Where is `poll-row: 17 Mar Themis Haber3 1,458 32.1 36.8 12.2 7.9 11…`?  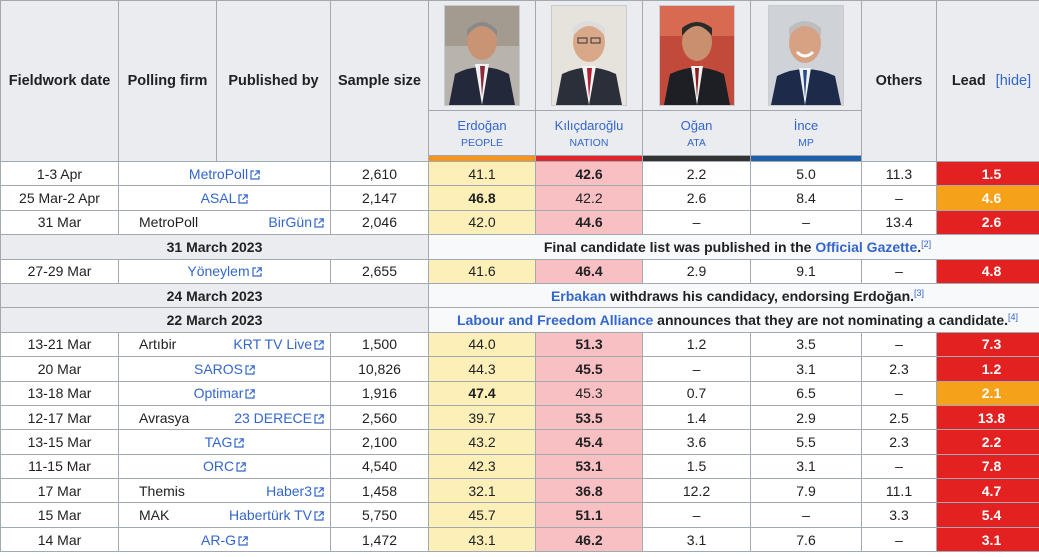 poll-row: 17 Mar Themis Haber3 1,458 32.1 36.8 12.2 7.9 11… is located at coordinates (519, 491).